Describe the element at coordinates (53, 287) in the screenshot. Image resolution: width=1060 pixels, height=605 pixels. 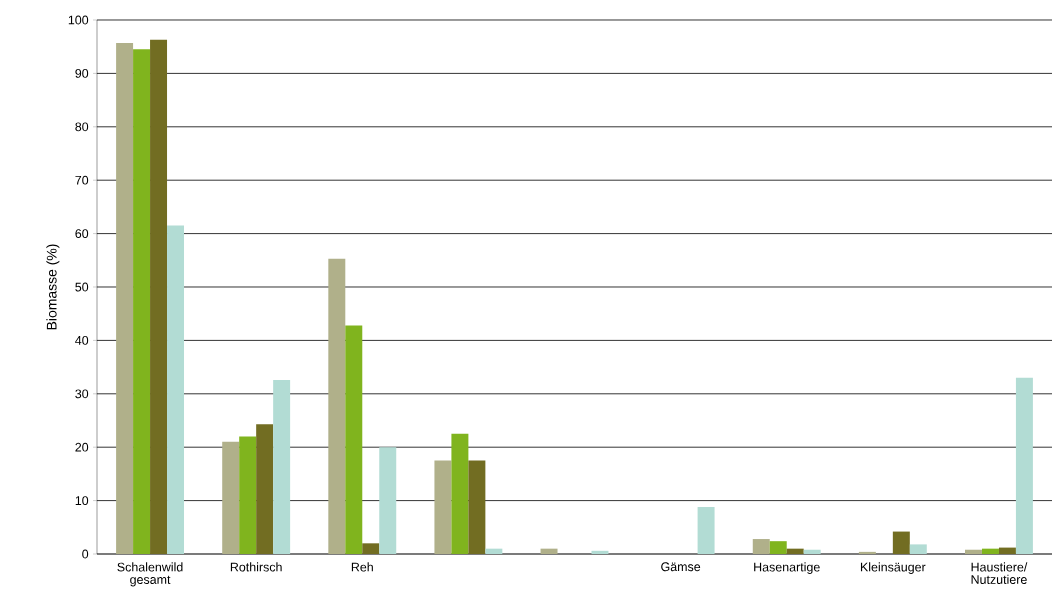
I see `y-axis-title: Biomasse (%)` at that location.